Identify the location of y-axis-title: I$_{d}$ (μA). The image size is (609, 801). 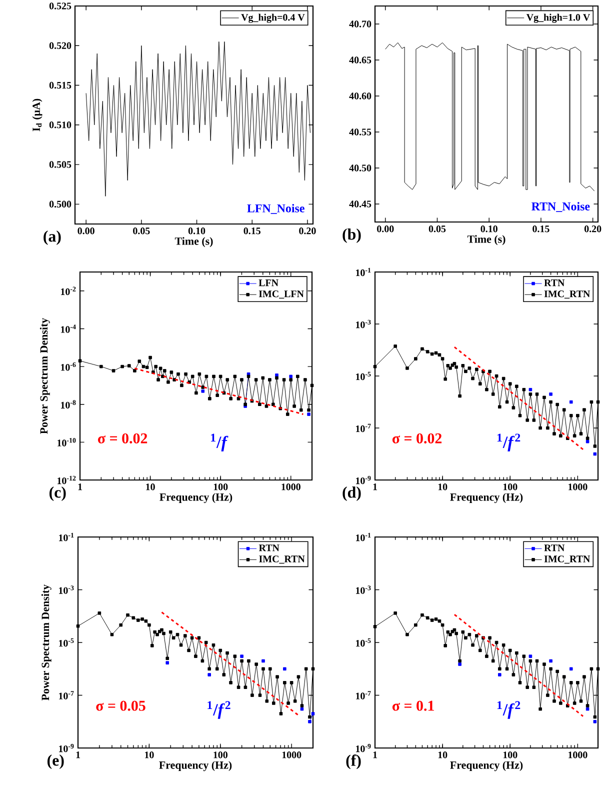
(37, 115).